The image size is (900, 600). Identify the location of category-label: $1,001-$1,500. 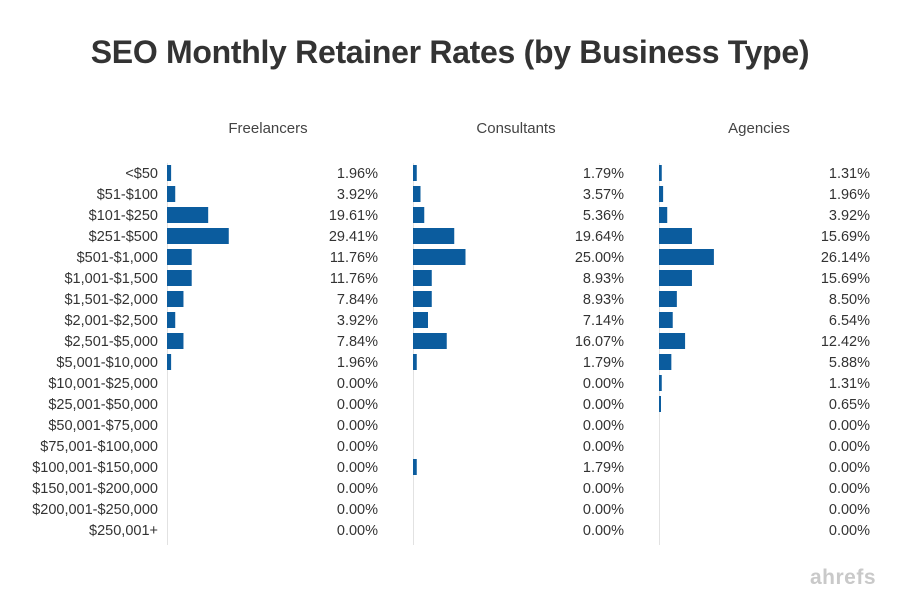
(111, 279).